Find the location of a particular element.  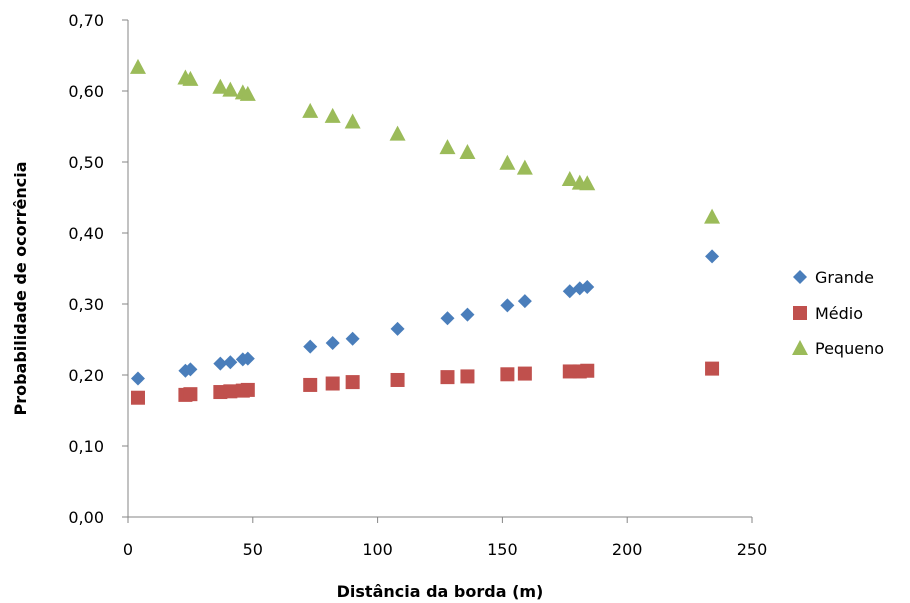

y-tick-label: 0,10 is located at coordinates (86, 446).